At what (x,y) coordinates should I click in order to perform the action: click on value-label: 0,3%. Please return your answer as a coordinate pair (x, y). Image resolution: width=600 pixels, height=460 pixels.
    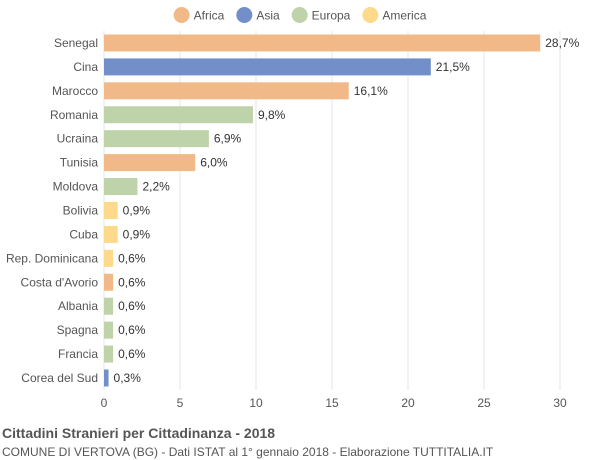
    Looking at the image, I should click on (128, 378).